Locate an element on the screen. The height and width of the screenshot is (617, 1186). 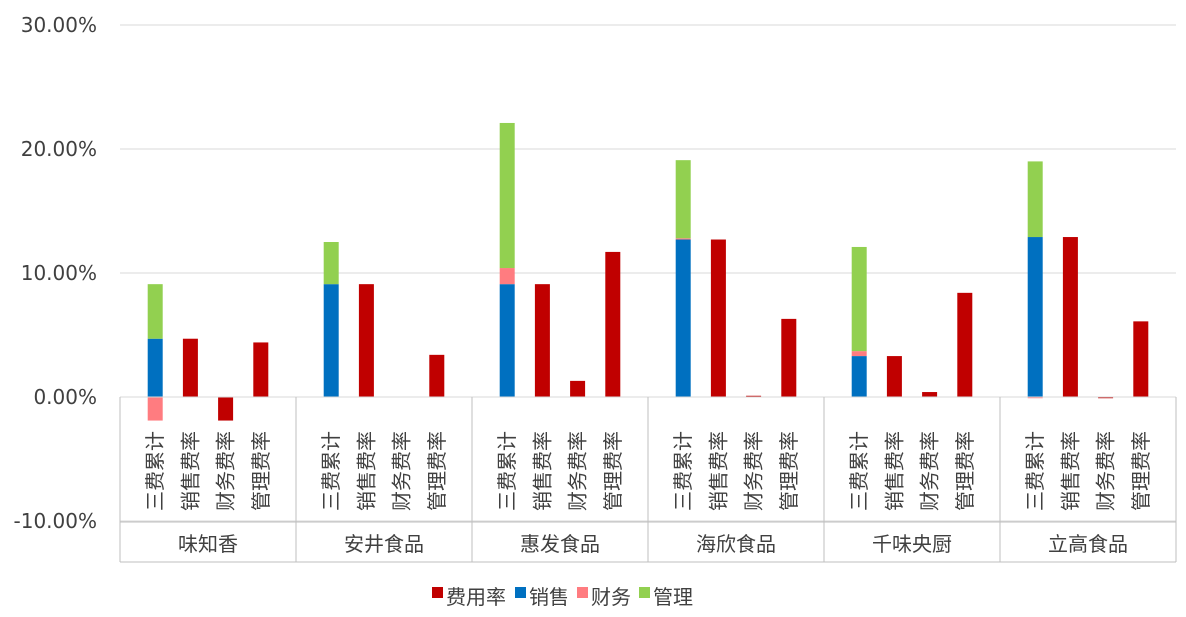
group-label: 千味央厨 is located at coordinates (912, 544).